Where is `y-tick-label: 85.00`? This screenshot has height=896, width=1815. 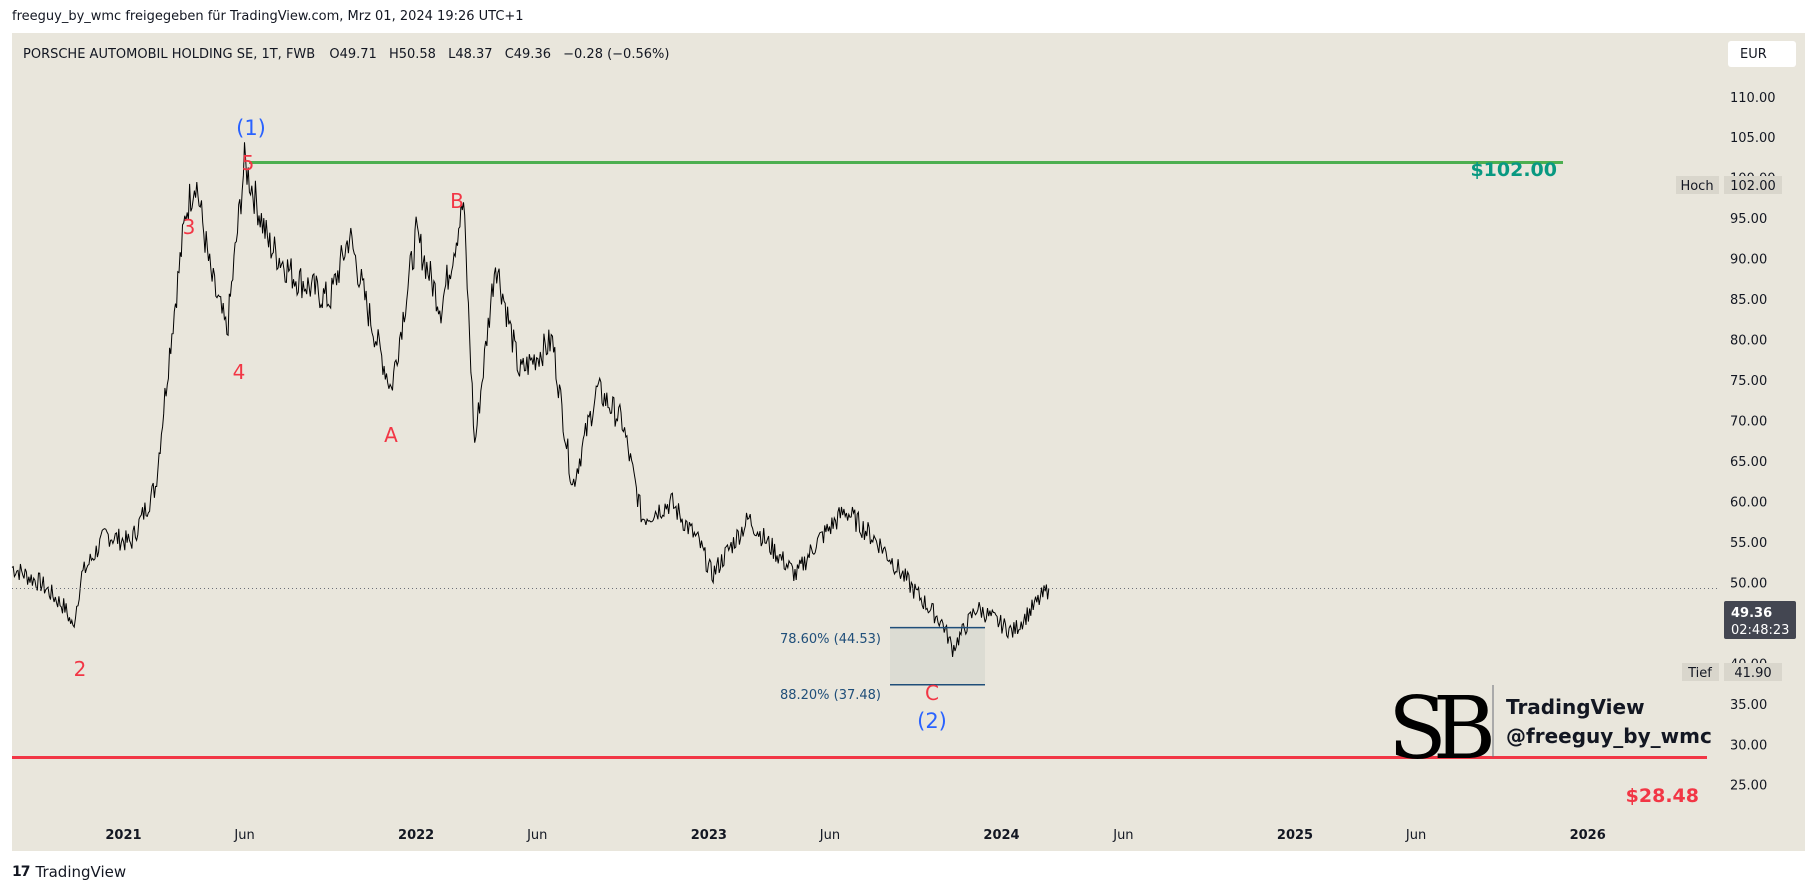 y-tick-label: 85.00 is located at coordinates (1748, 300).